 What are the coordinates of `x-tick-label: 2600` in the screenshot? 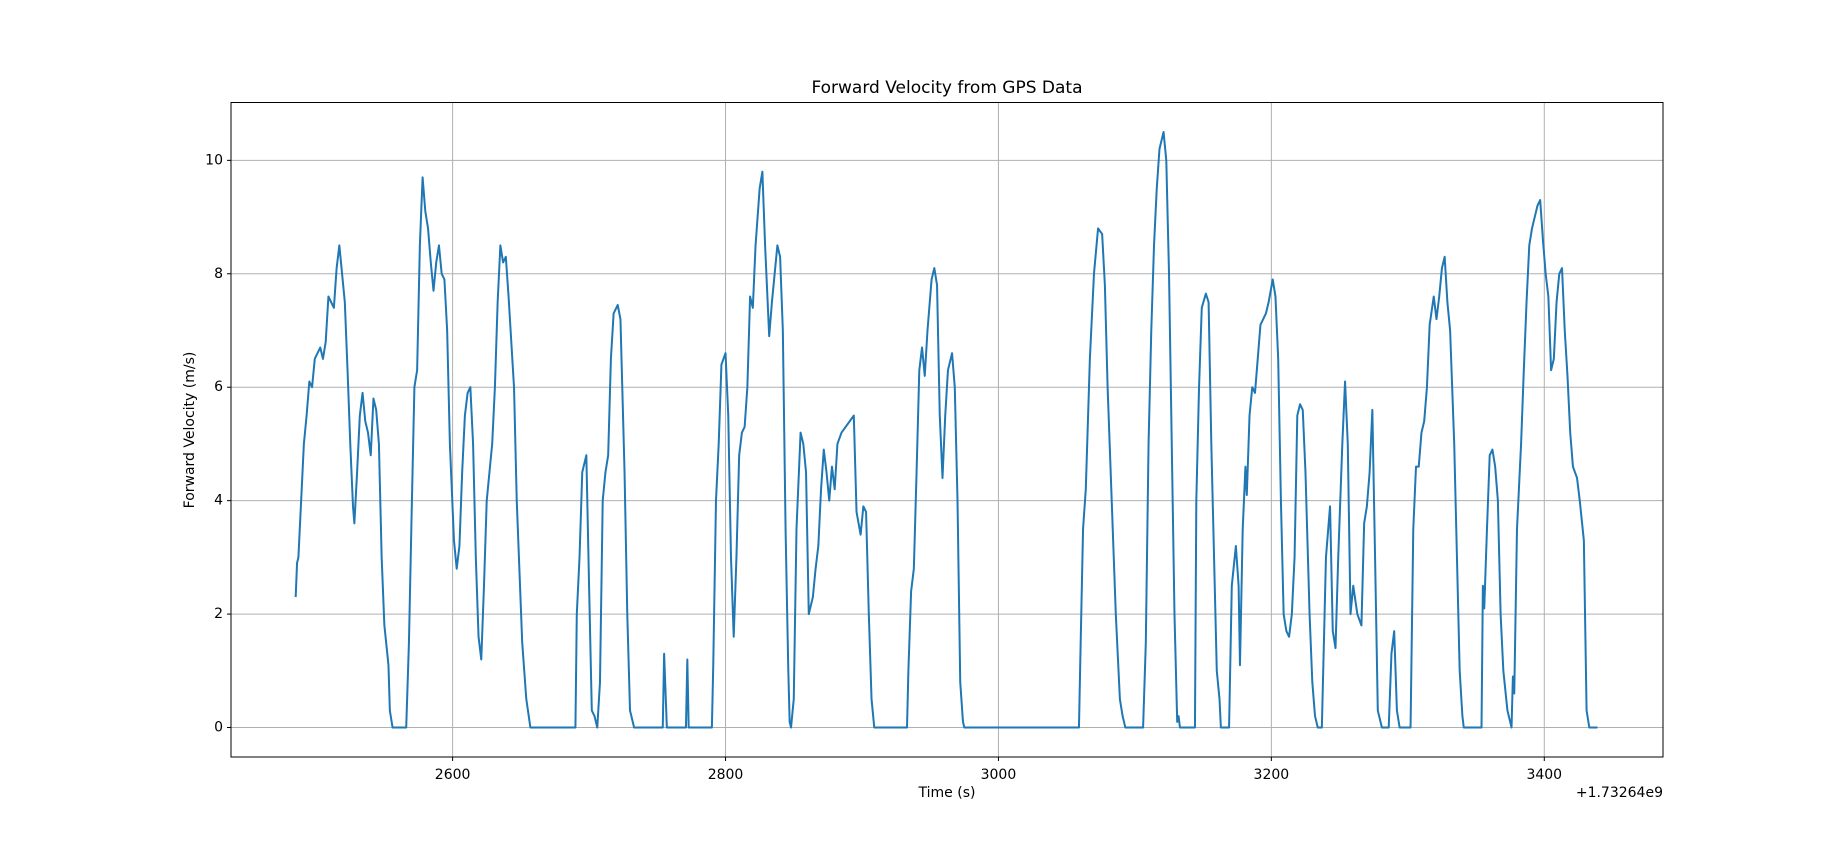 It's located at (453, 775).